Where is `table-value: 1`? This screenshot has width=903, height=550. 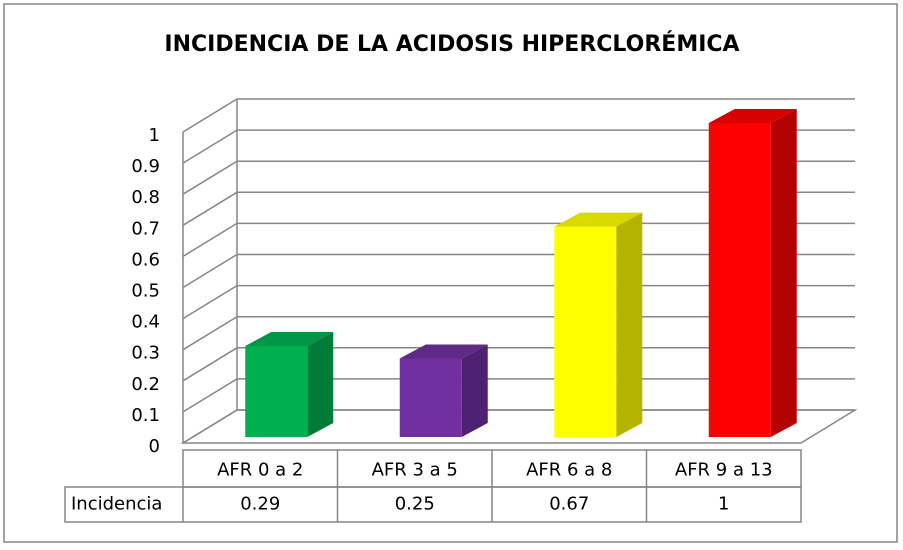 table-value: 1 is located at coordinates (723, 504).